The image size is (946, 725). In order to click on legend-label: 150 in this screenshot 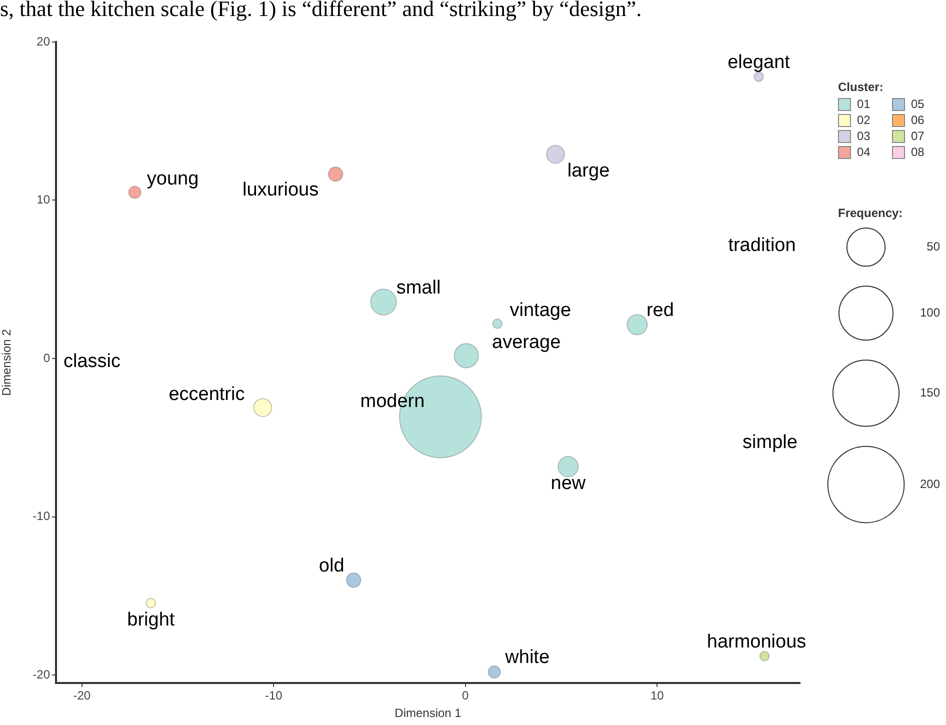, I will do `click(930, 393)`.